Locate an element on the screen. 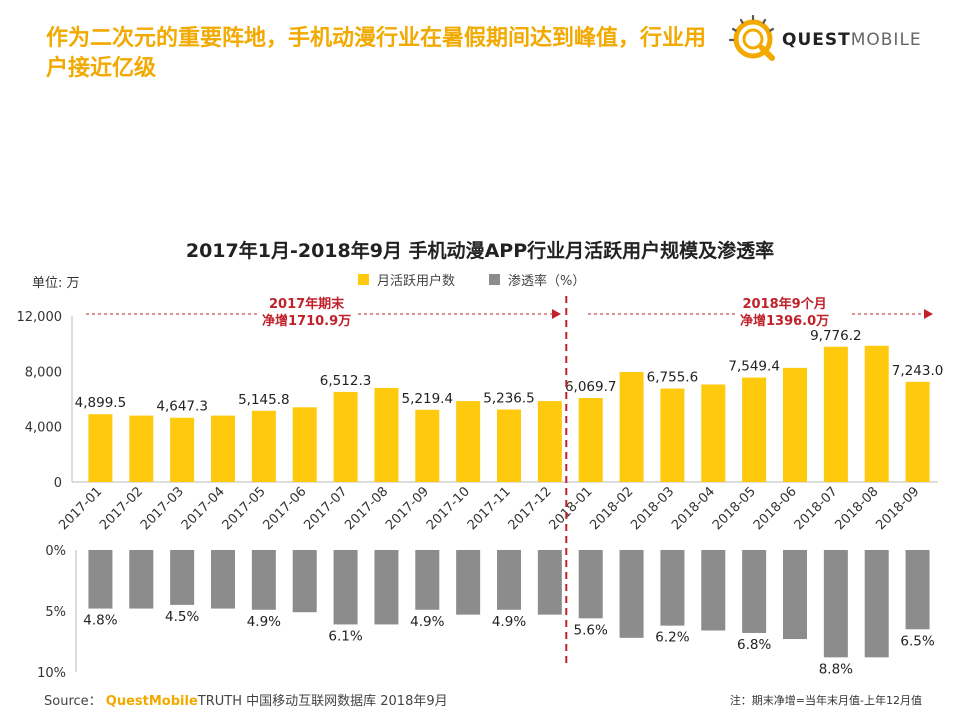 The width and height of the screenshot is (960, 720). x-tick-label: 2018-02 is located at coordinates (611, 508).